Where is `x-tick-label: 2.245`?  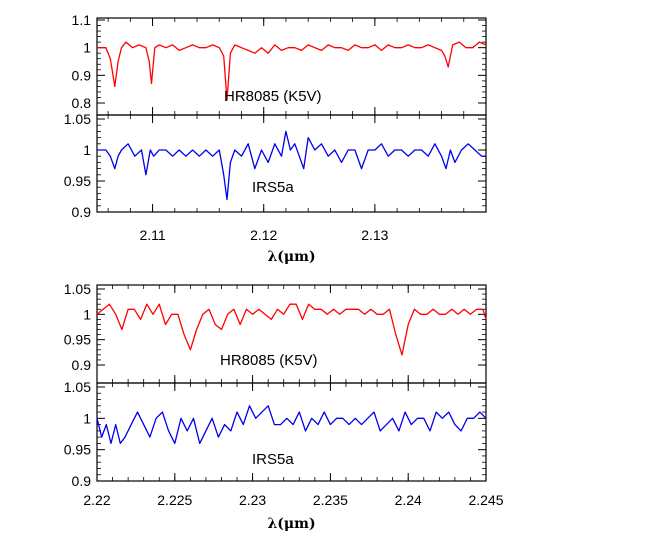 x-tick-label: 2.245 is located at coordinates (485, 500).